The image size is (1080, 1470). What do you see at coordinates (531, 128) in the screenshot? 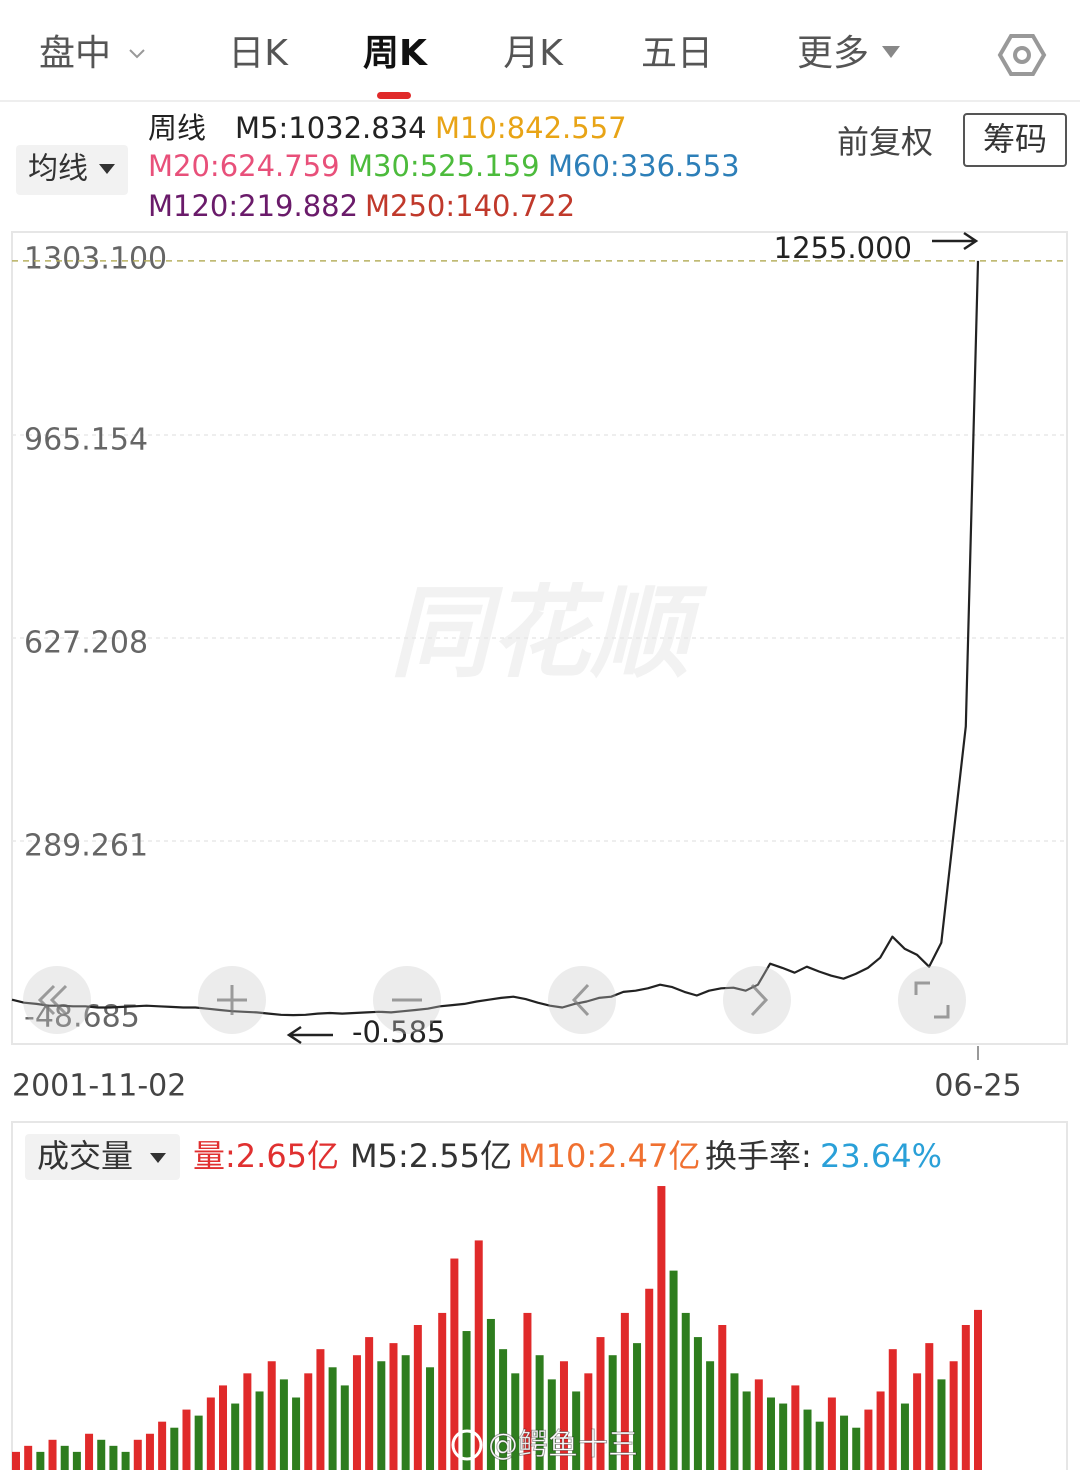
I see `ma-legend-item: M10:842.557` at bounding box center [531, 128].